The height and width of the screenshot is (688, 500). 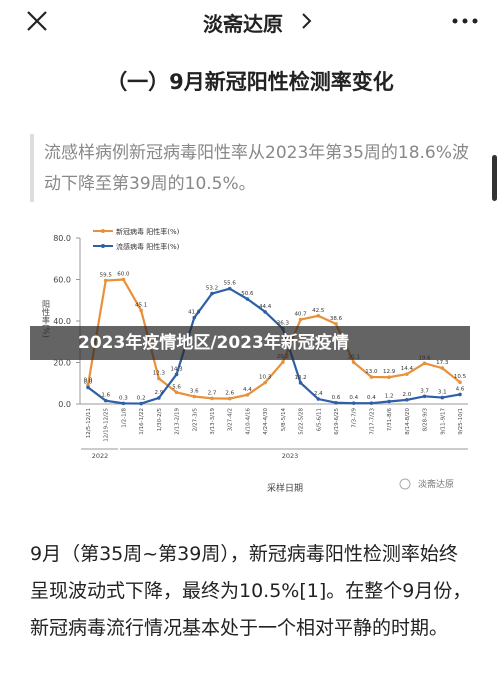 What do you see at coordinates (107, 425) in the screenshot?
I see `x-tick-label: 12/19-12/25` at bounding box center [107, 425].